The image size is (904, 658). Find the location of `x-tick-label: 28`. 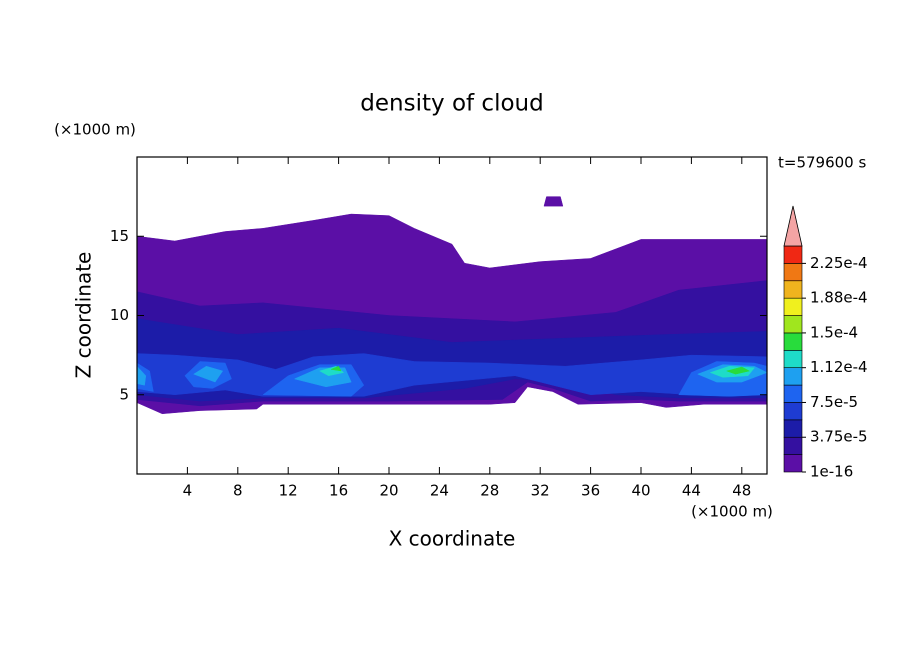

x-tick-label: 28 is located at coordinates (489, 491).